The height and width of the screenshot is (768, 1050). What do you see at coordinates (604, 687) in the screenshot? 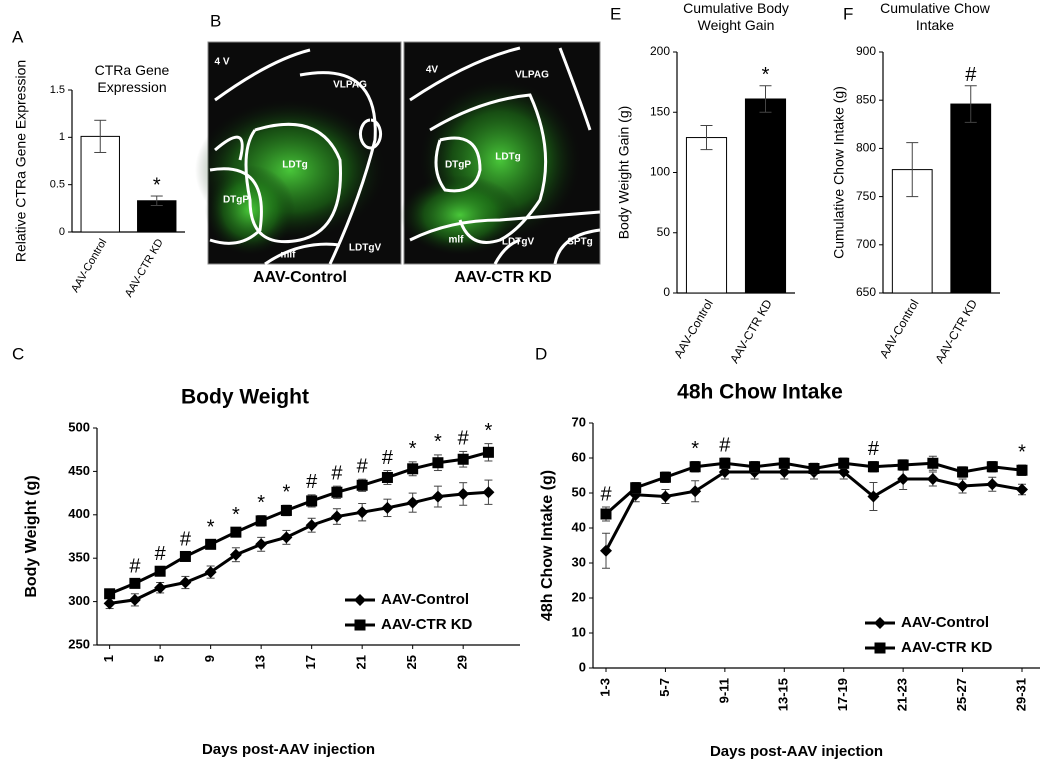
I see `x-tick-label: 1-3` at bounding box center [604, 687].